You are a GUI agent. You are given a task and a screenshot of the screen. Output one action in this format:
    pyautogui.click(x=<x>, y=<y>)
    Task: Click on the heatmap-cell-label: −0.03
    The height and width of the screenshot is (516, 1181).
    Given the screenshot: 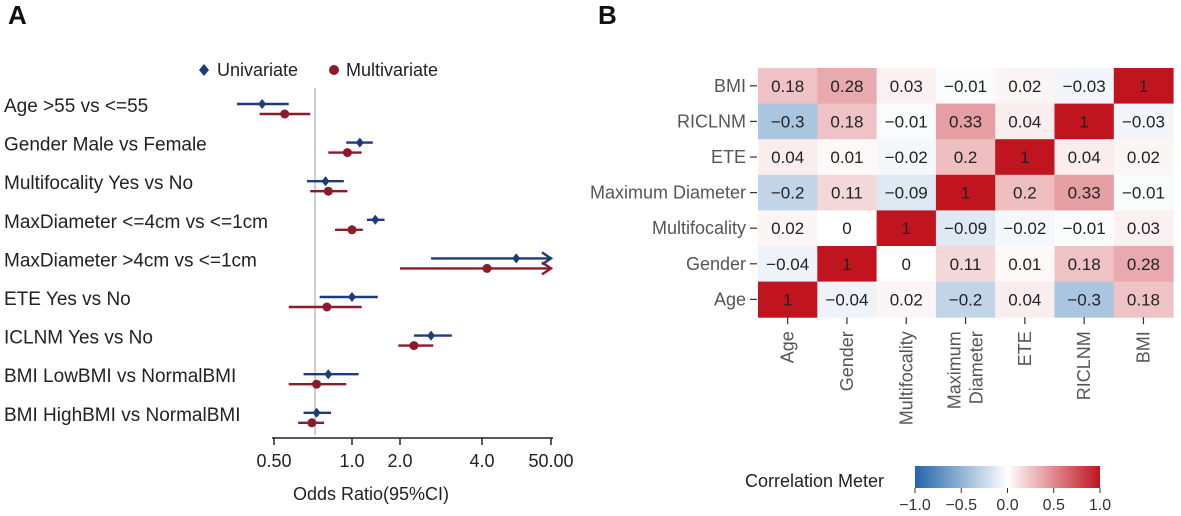 What is the action you would take?
    pyautogui.click(x=1084, y=86)
    